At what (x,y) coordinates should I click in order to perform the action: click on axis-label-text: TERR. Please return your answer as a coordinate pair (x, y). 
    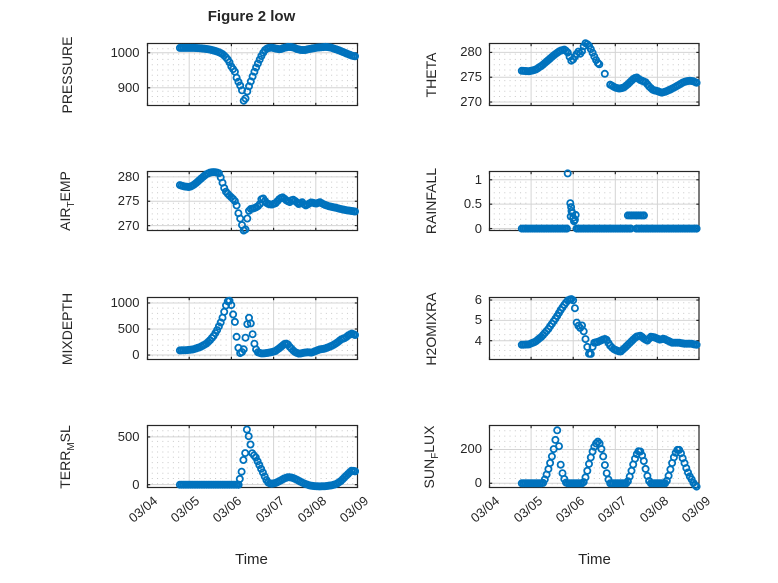
    Looking at the image, I should click on (65, 469).